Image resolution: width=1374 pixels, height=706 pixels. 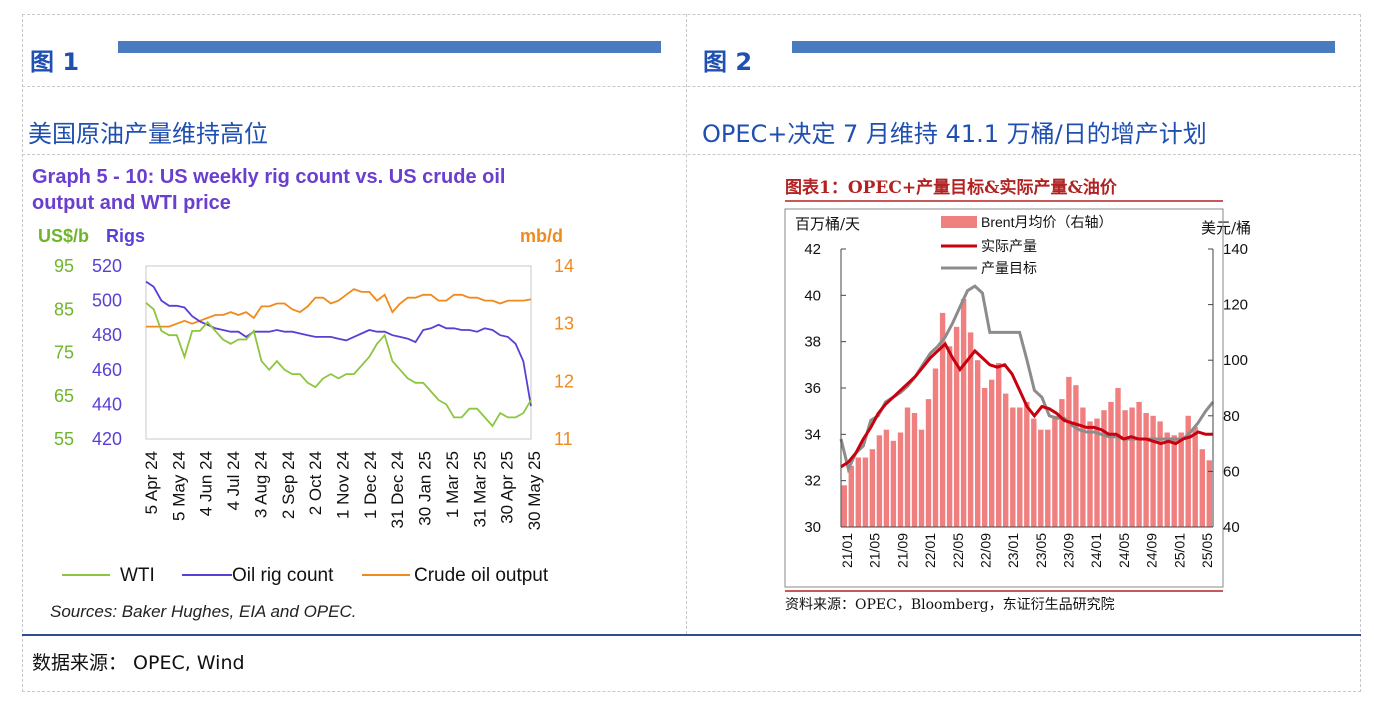 What do you see at coordinates (107, 266) in the screenshot?
I see `chart-1-rig-tick: 520` at bounding box center [107, 266].